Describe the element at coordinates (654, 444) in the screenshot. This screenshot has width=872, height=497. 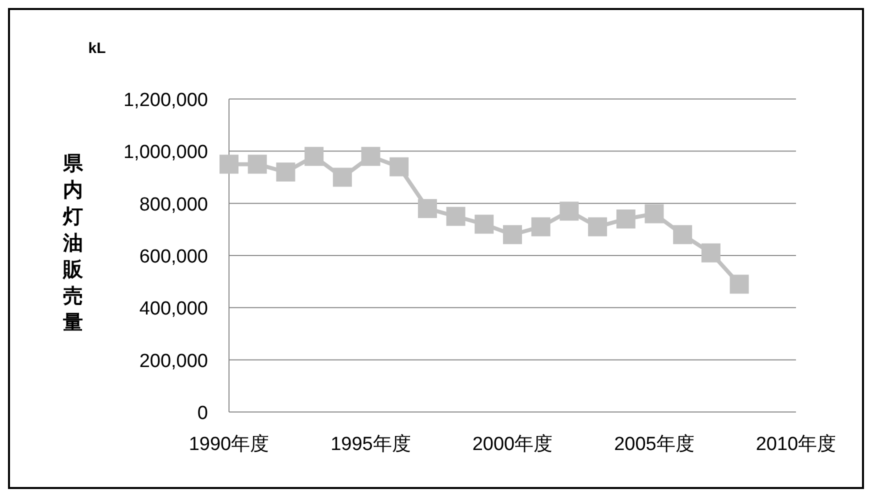
I see `x-tick-label: 2005年度` at that location.